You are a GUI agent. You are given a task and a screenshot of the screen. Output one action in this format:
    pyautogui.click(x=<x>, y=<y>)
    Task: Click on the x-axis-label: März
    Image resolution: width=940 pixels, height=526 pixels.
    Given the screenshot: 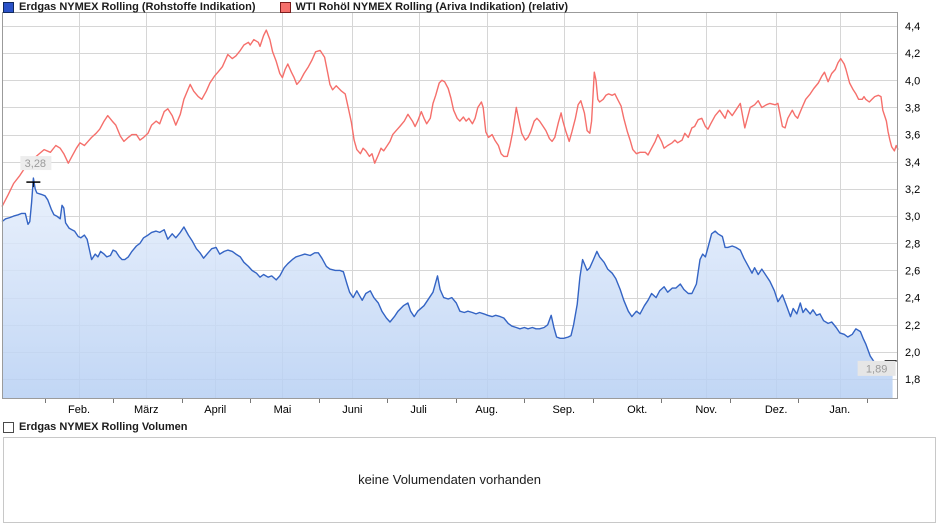 What is the action you would take?
    pyautogui.click(x=146, y=410)
    